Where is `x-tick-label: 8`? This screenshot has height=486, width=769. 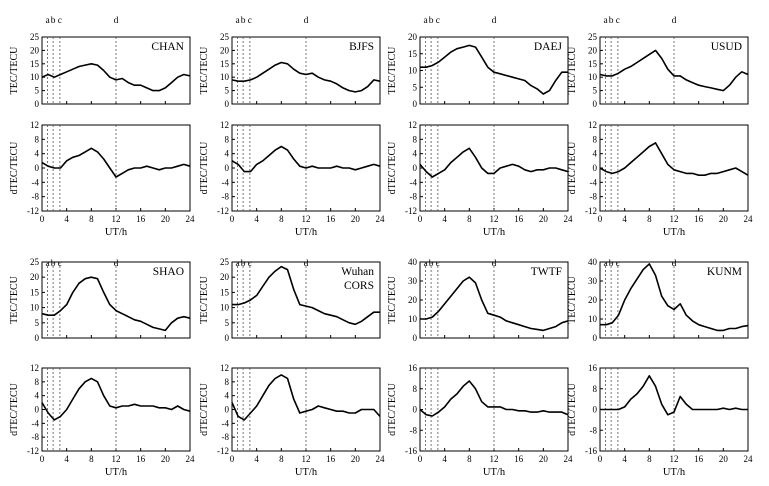
x-tick-label: 8 is located at coordinates (91, 219).